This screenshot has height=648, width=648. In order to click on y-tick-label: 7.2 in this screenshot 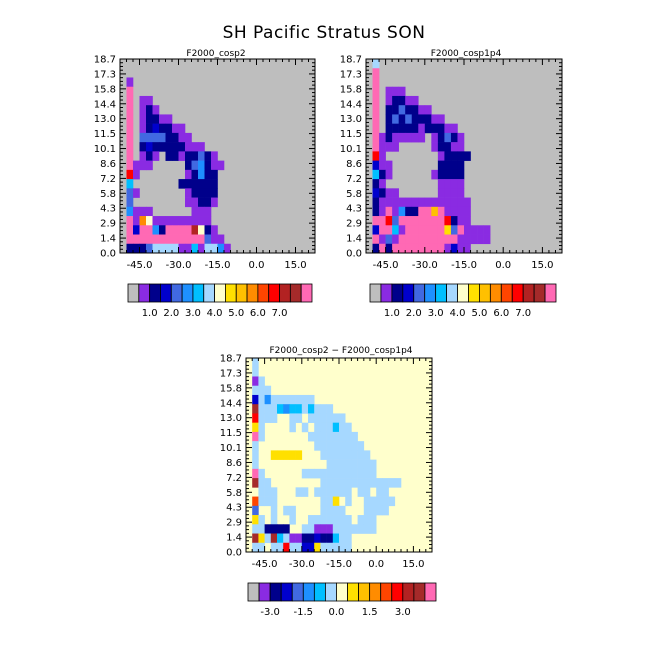, I will do `click(234, 478)`.